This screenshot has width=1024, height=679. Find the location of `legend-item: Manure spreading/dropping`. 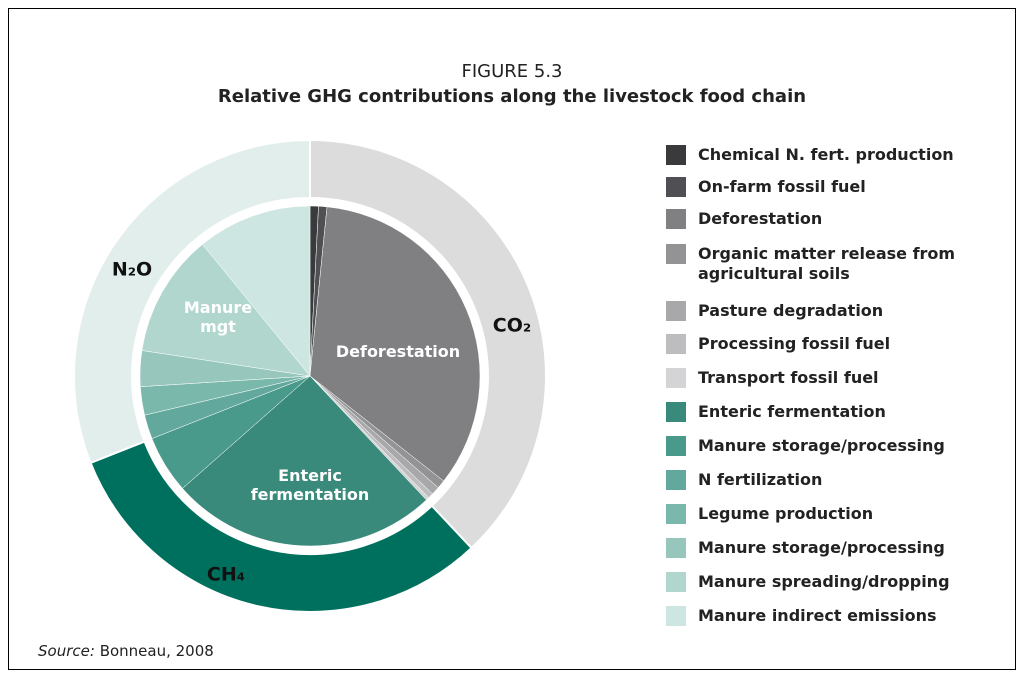

legend-item: Manure spreading/dropping is located at coordinates (831, 582).